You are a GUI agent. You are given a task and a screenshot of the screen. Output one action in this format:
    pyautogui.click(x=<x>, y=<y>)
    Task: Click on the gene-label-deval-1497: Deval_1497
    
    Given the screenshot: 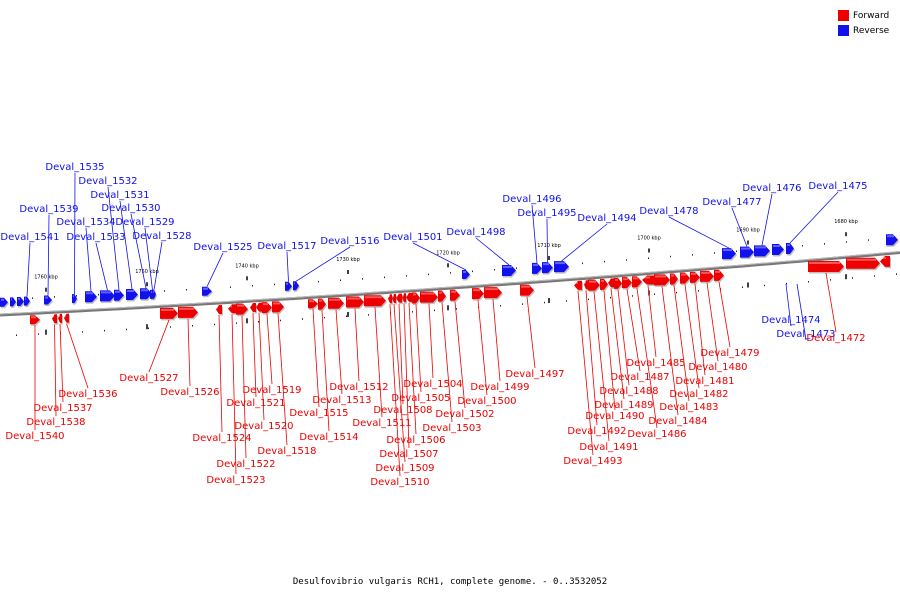 What is the action you would take?
    pyautogui.click(x=535, y=338)
    